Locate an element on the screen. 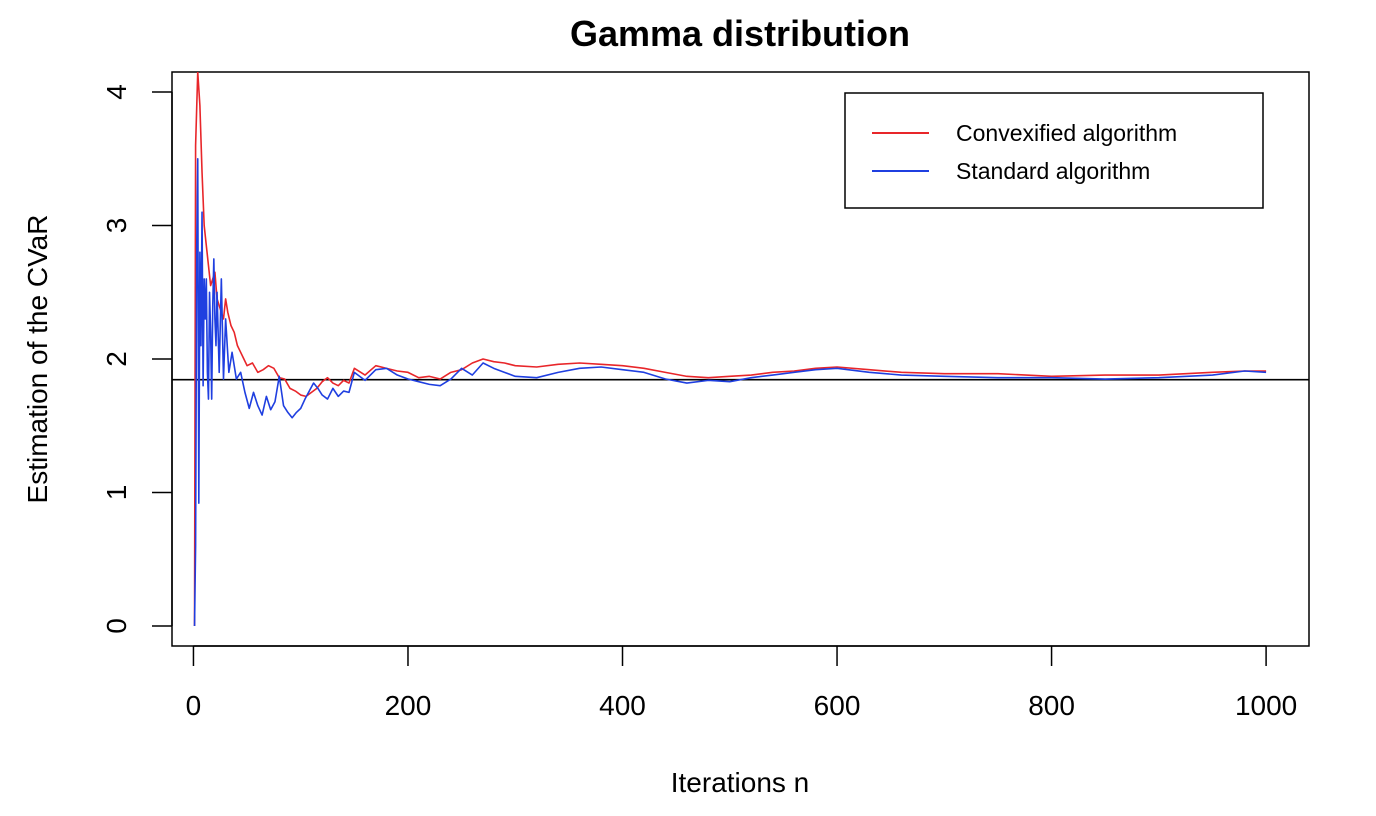 The height and width of the screenshot is (816, 1376). chart-title: Gamma distribution is located at coordinates (740, 33).